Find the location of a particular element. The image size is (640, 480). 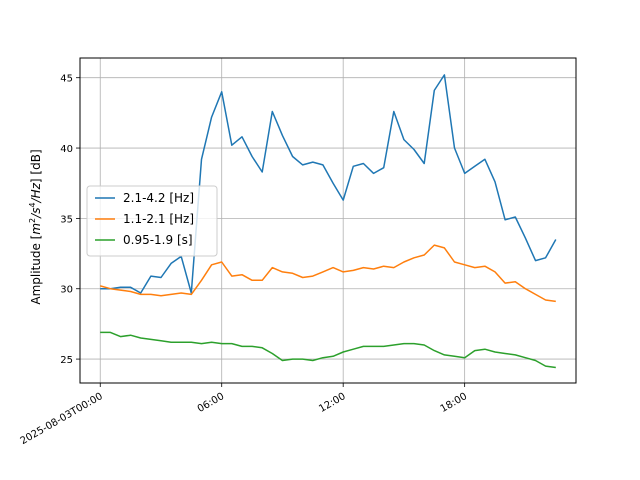

y-axis: 25 30 35 40 45 is located at coordinates (70, 220).